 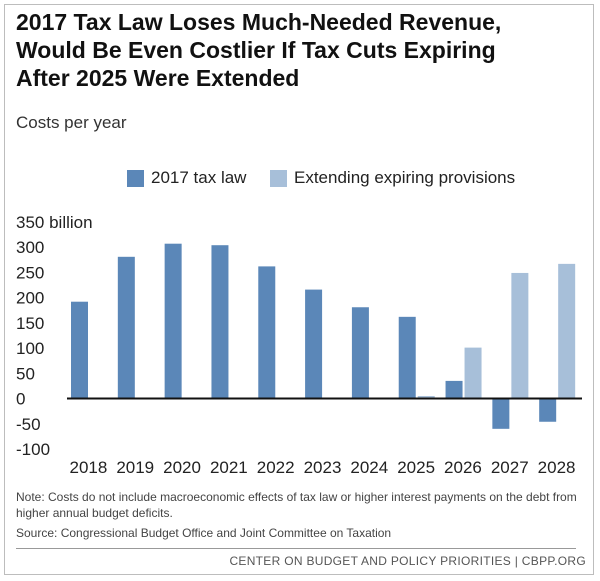 I want to click on y-tick-label: 300, so click(x=30, y=247).